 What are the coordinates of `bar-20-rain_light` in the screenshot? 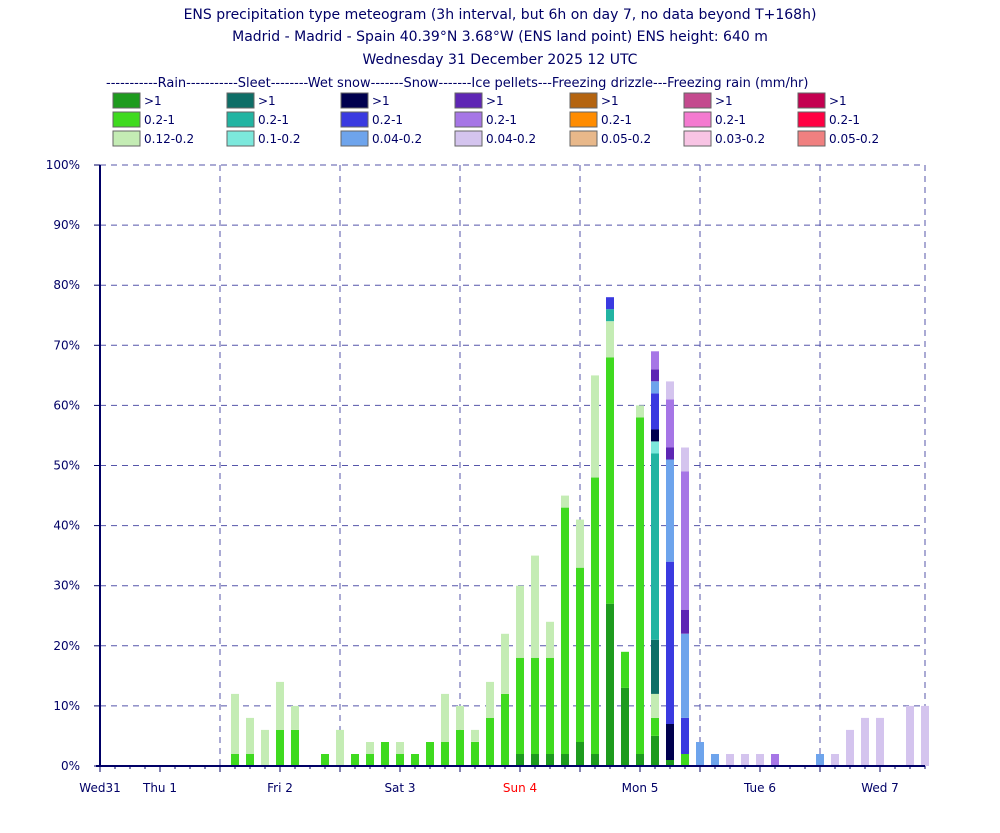 It's located at (550, 639).